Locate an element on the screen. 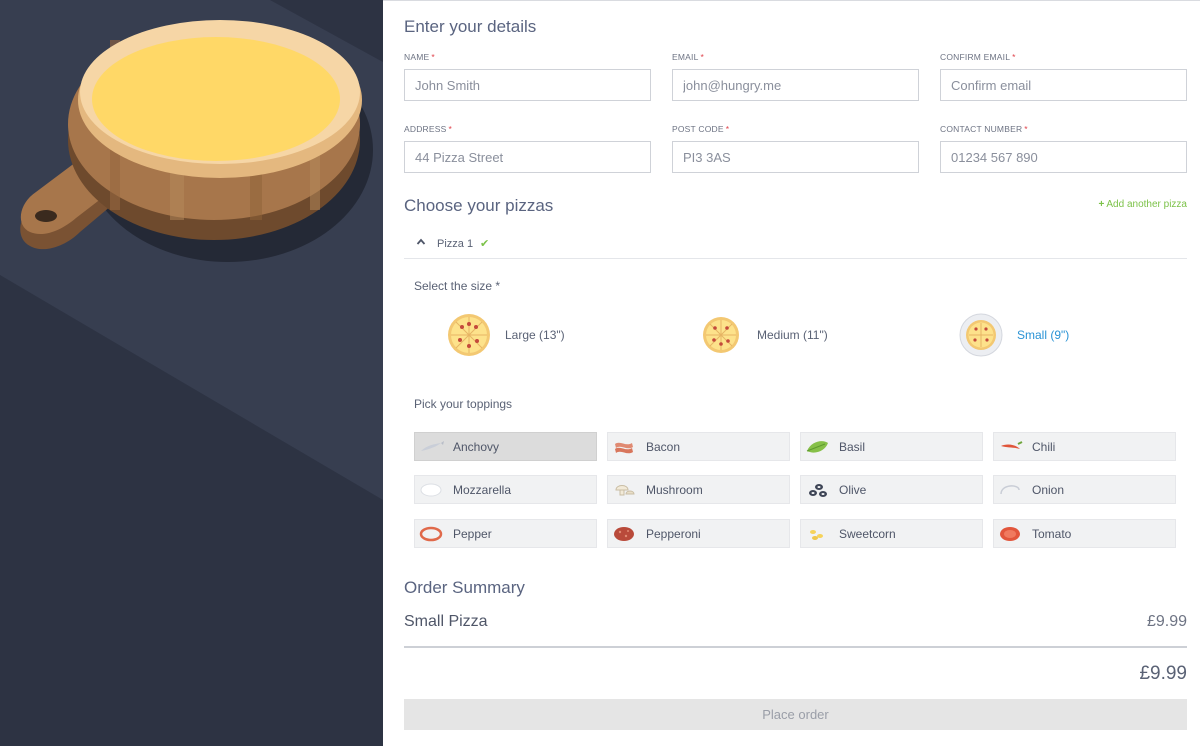 The image size is (1200, 746). name-label: NAME * is located at coordinates (419, 57).